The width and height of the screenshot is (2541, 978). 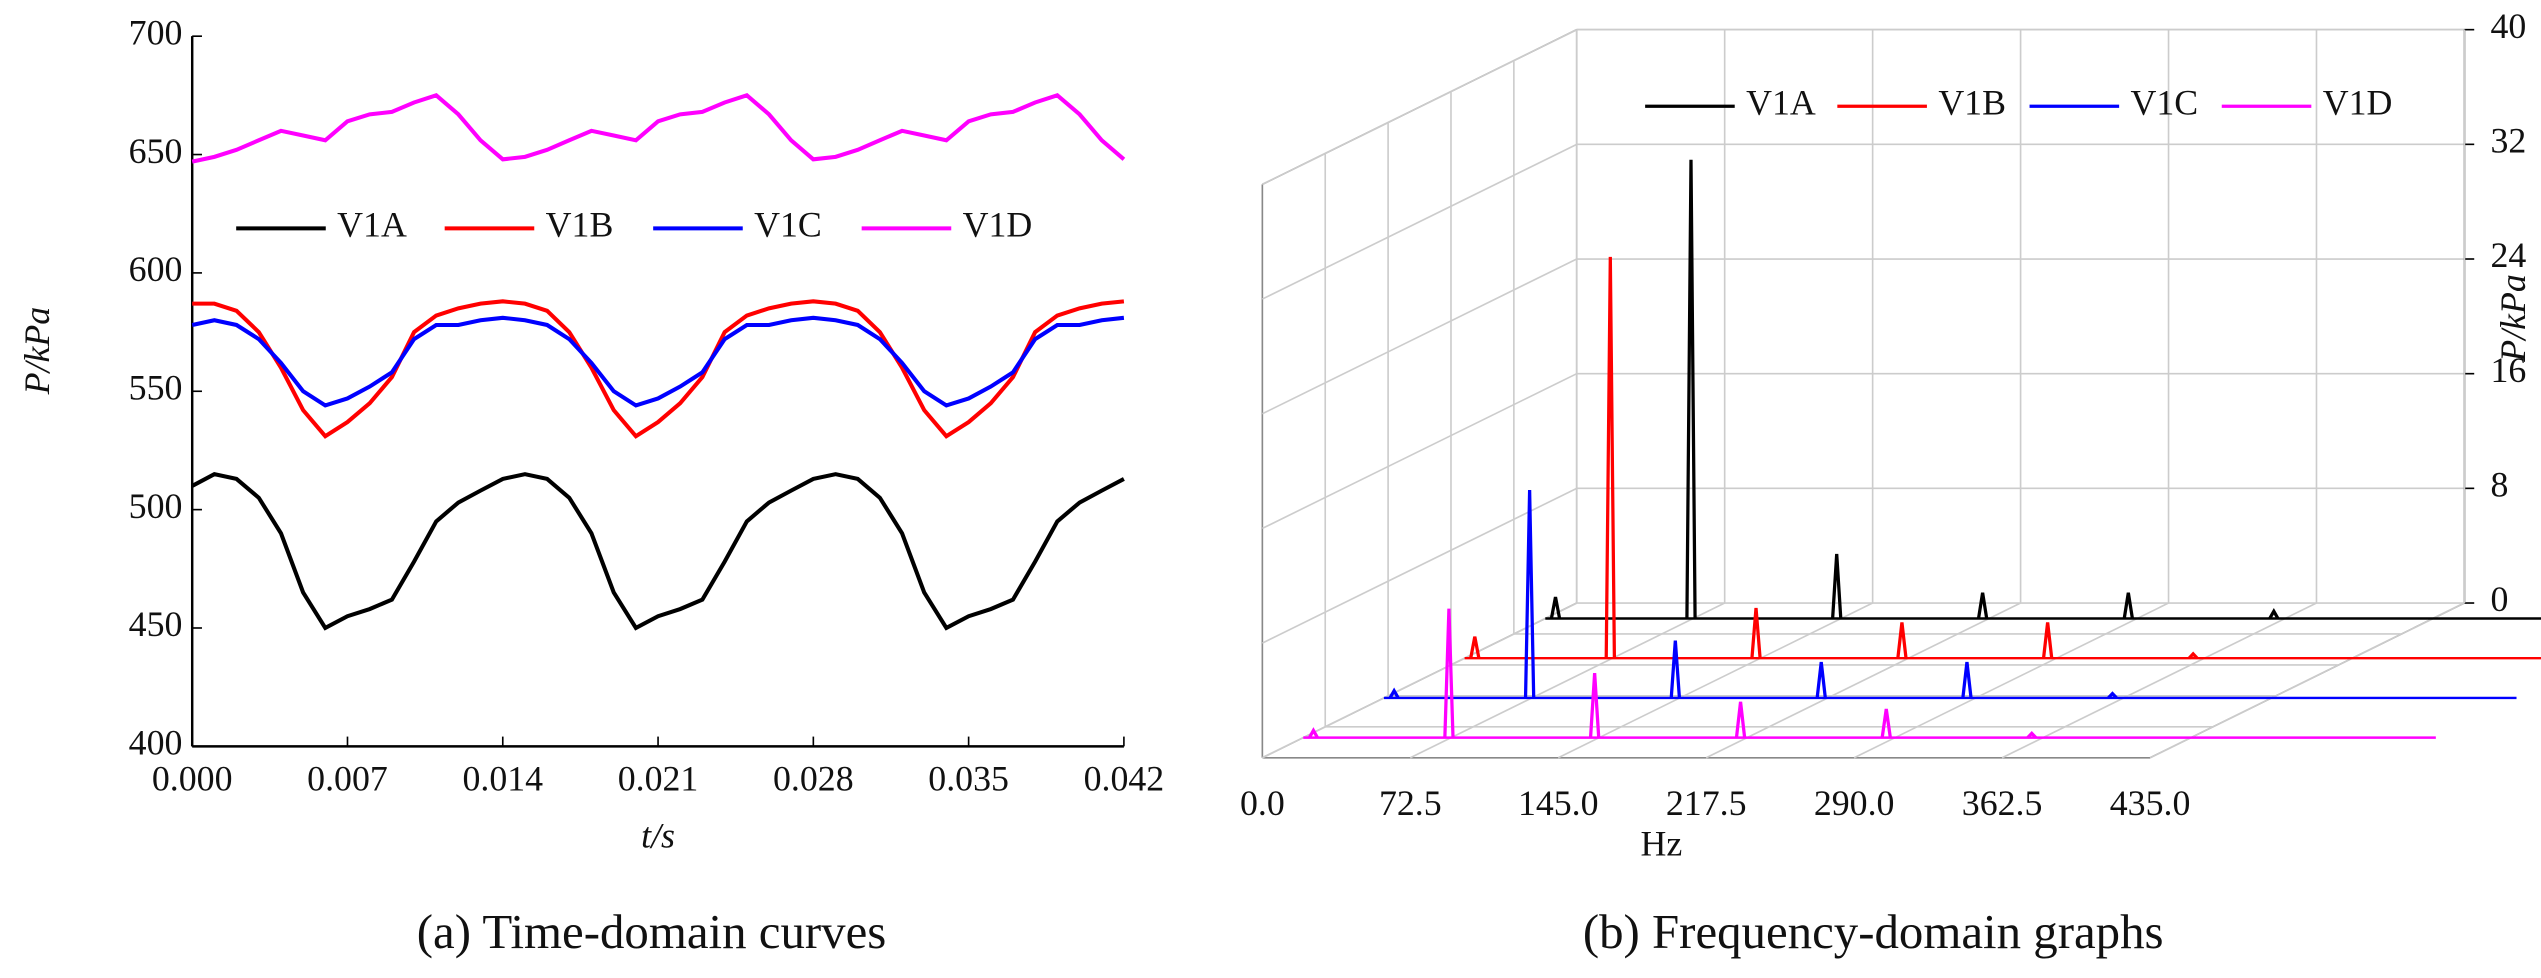 I want to click on y-tick-label: 450, so click(x=156, y=624).